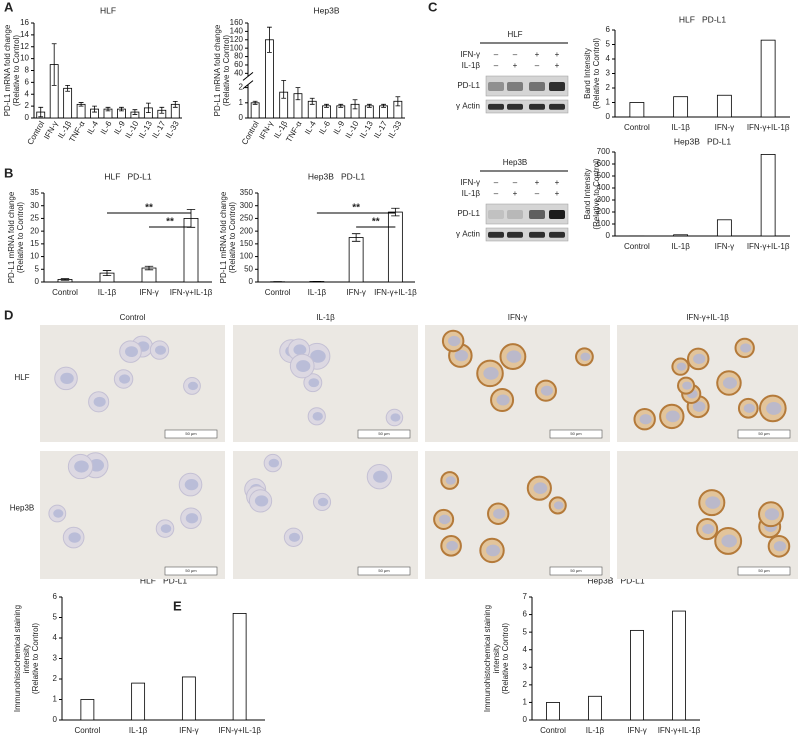  What do you see at coordinates (92, 127) in the screenshot?
I see `x-tick-label: IL-4` at bounding box center [92, 127].